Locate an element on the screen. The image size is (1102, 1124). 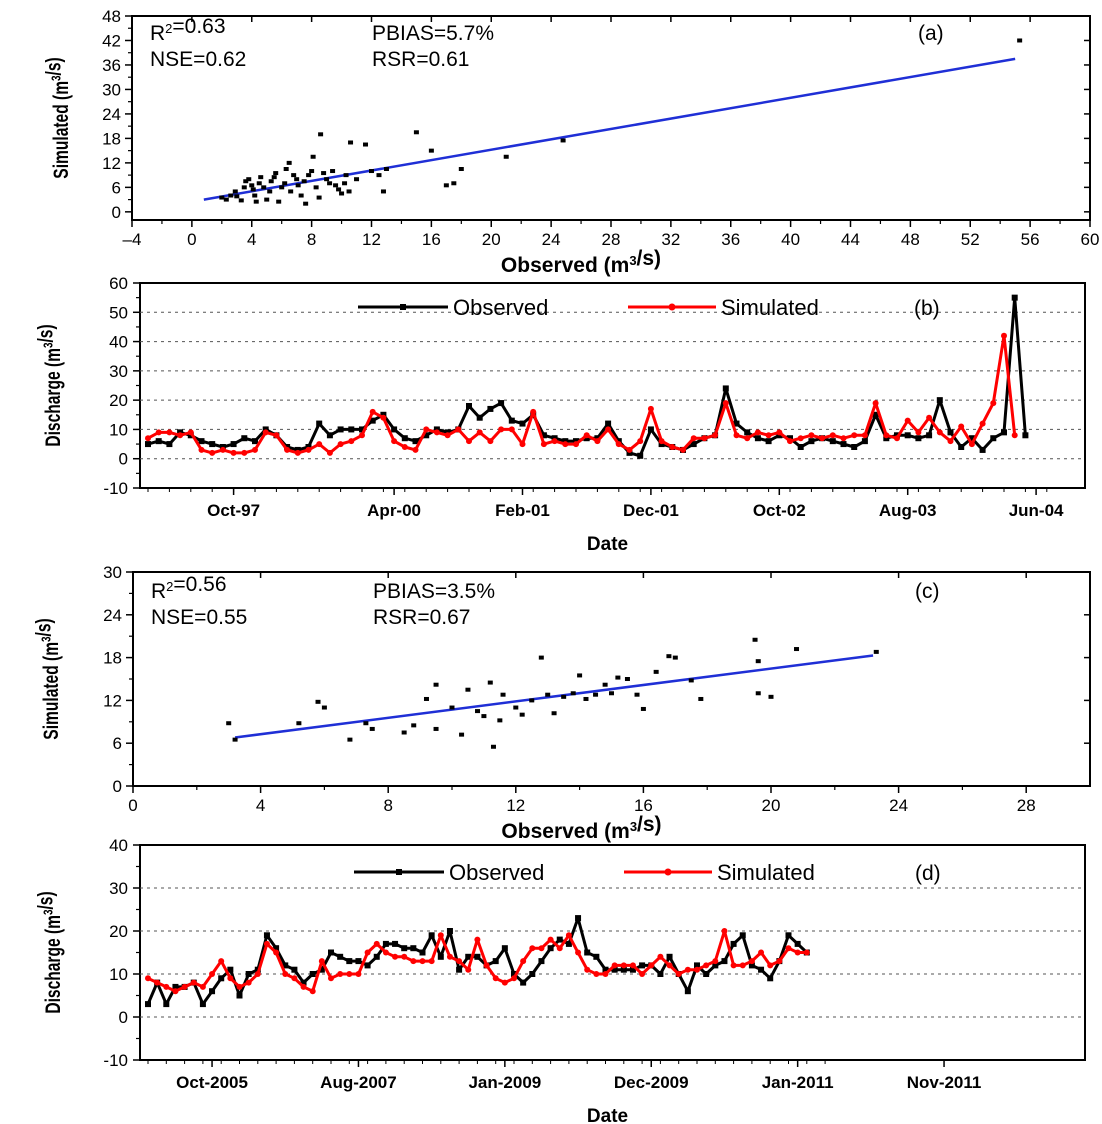
panel-d-legend-simulated-label: Simulated is located at coordinates (766, 872).